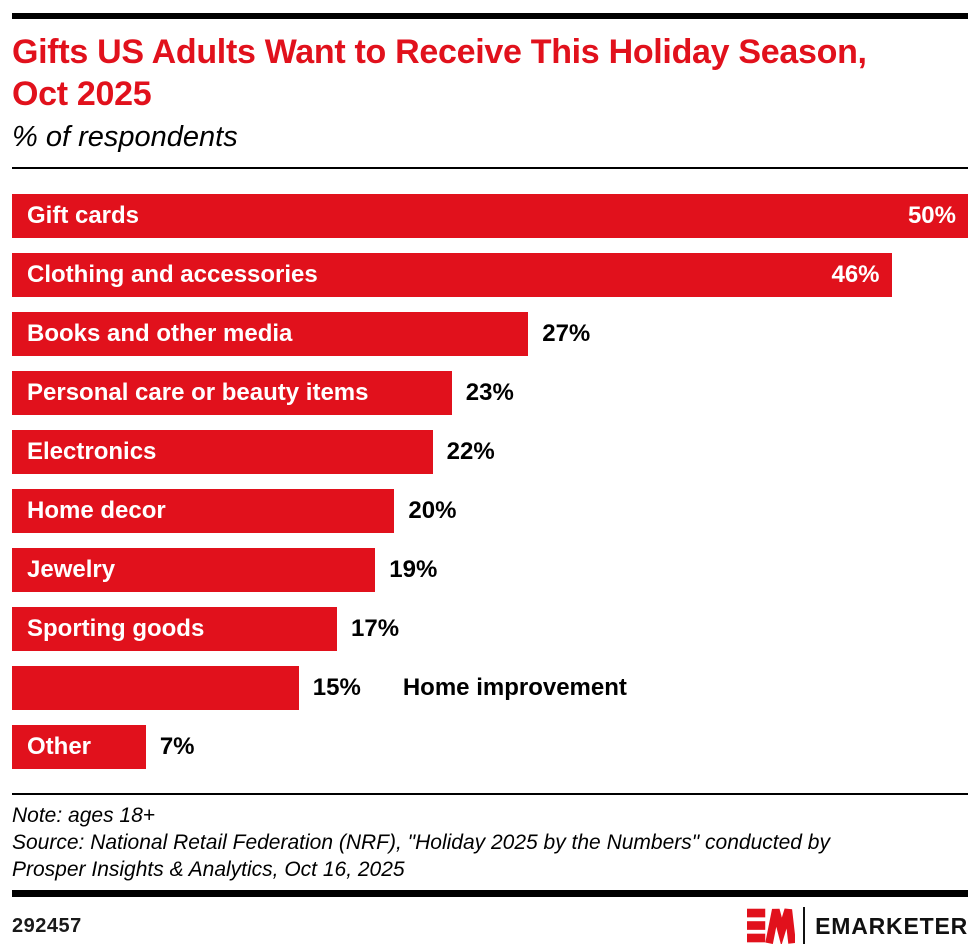 The width and height of the screenshot is (980, 944). What do you see at coordinates (470, 451) in the screenshot?
I see `bar-value: 22%` at bounding box center [470, 451].